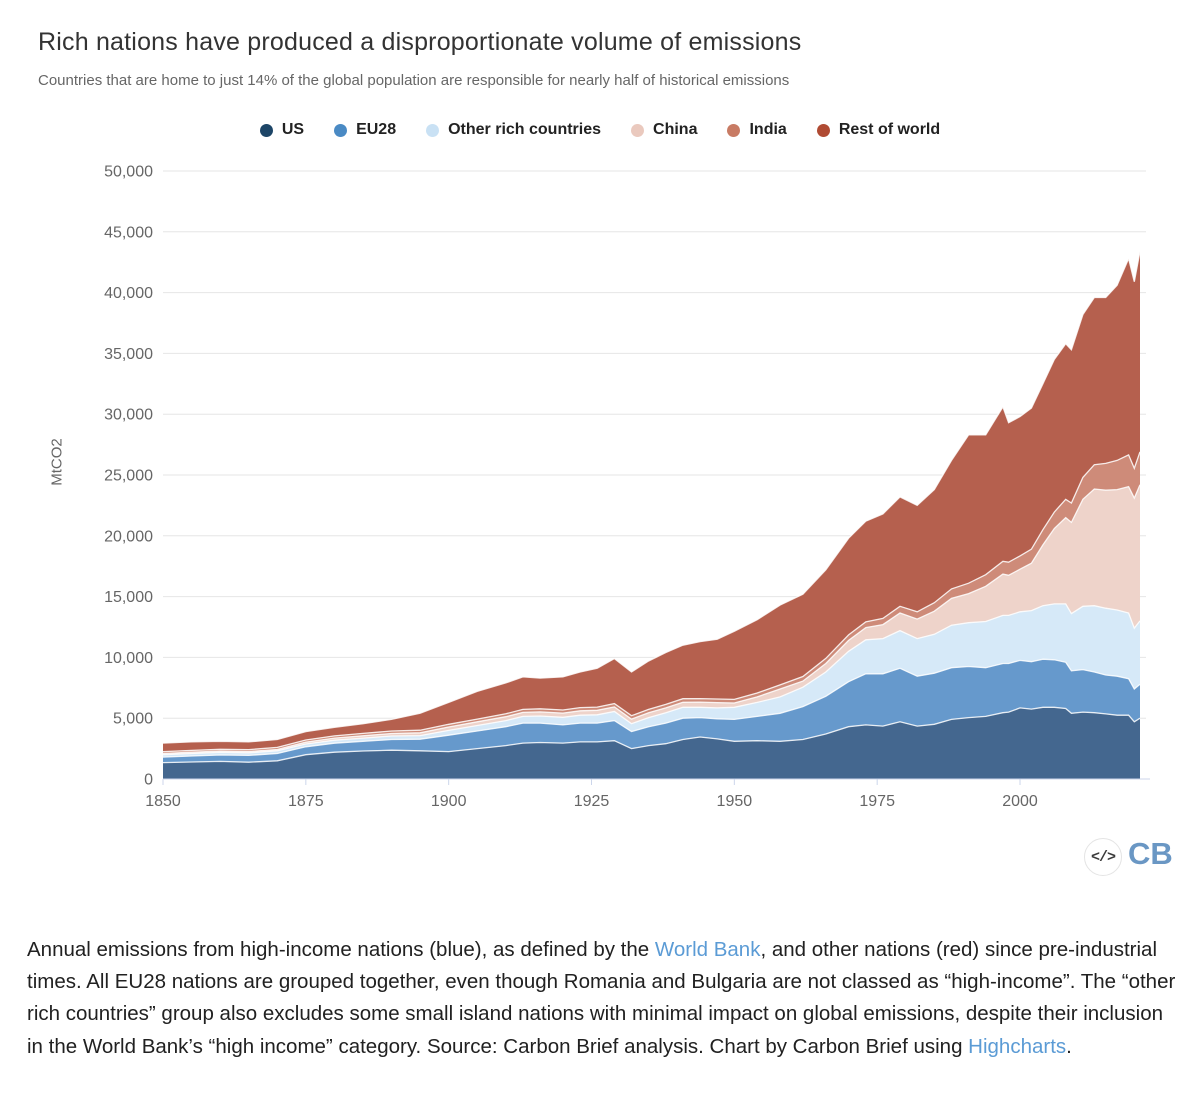 The height and width of the screenshot is (1114, 1200). Describe the element at coordinates (877, 801) in the screenshot. I see `x-axis-tick-label: 1975` at that location.